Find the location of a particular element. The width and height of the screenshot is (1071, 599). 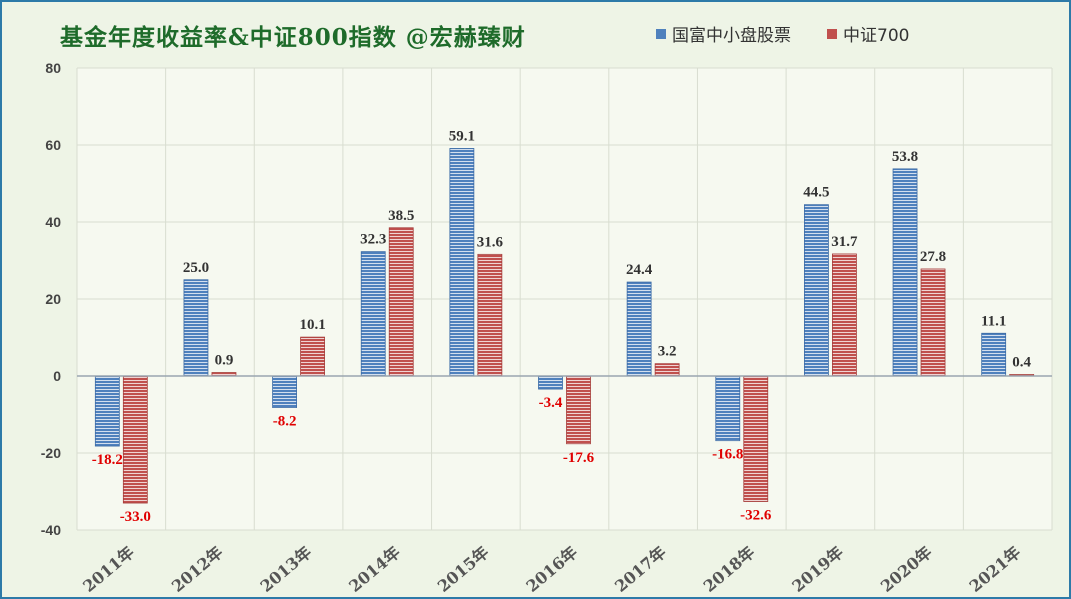

chart-title: 基金年度收益率&中证800指数 @宏赫臻财 is located at coordinates (293, 37).